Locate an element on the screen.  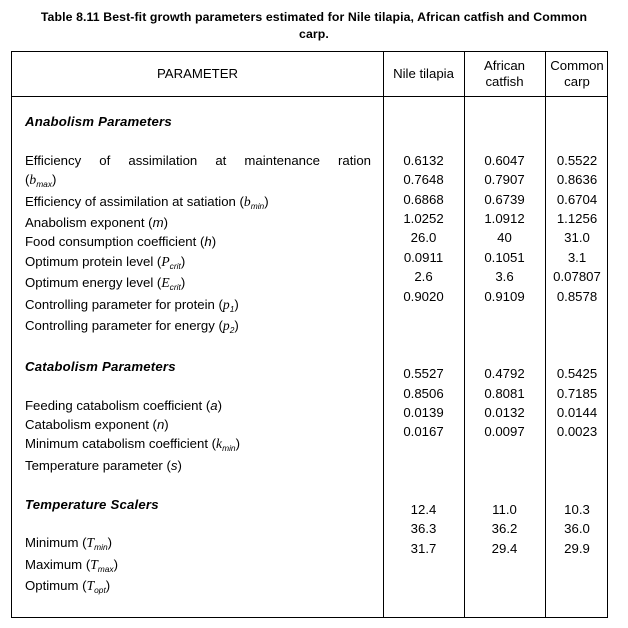
row-label-k-min: Minimum catabolism coefficient (kmin) is located at coordinates (132, 445).